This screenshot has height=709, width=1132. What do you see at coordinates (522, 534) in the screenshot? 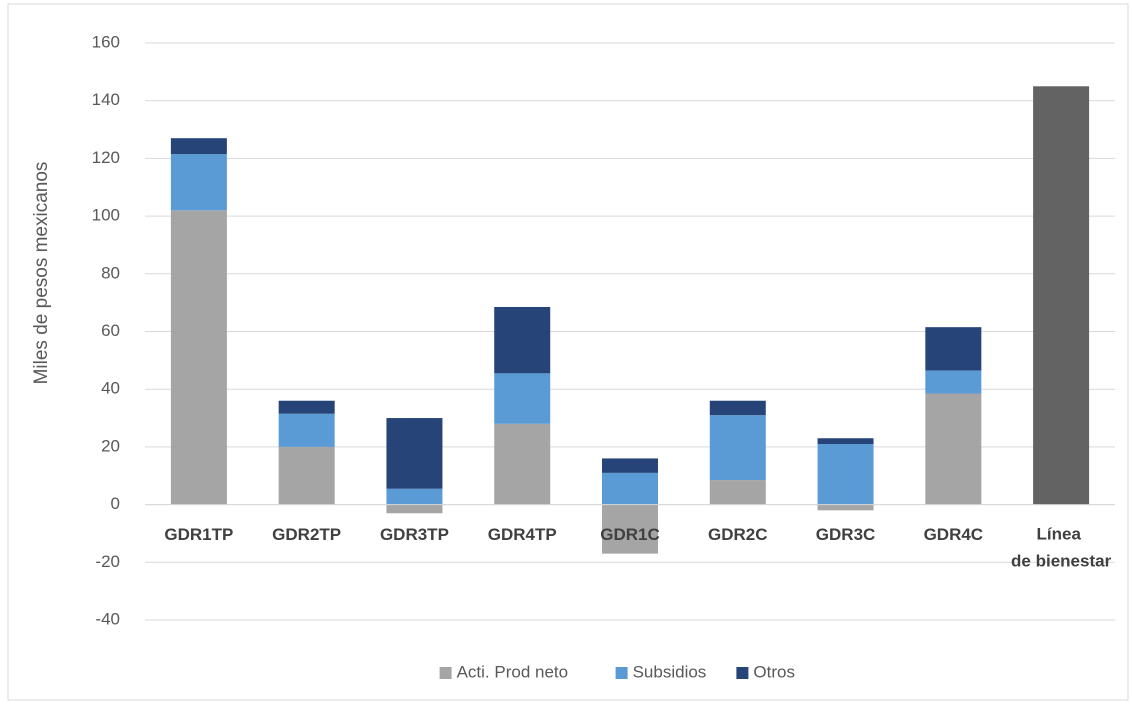
I see `x-tick-label: GDR4TP` at bounding box center [522, 534].